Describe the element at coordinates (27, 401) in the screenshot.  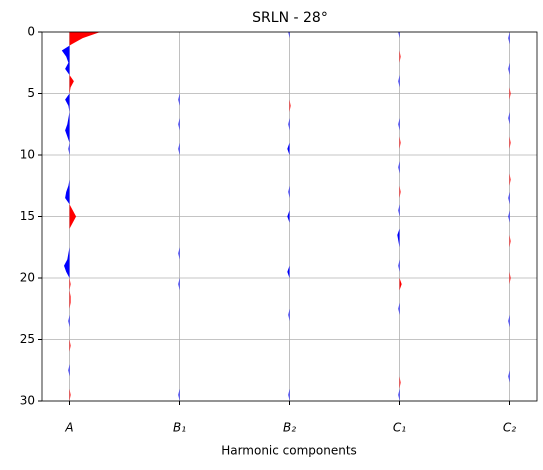
I see `y-tick-label: 30` at that location.